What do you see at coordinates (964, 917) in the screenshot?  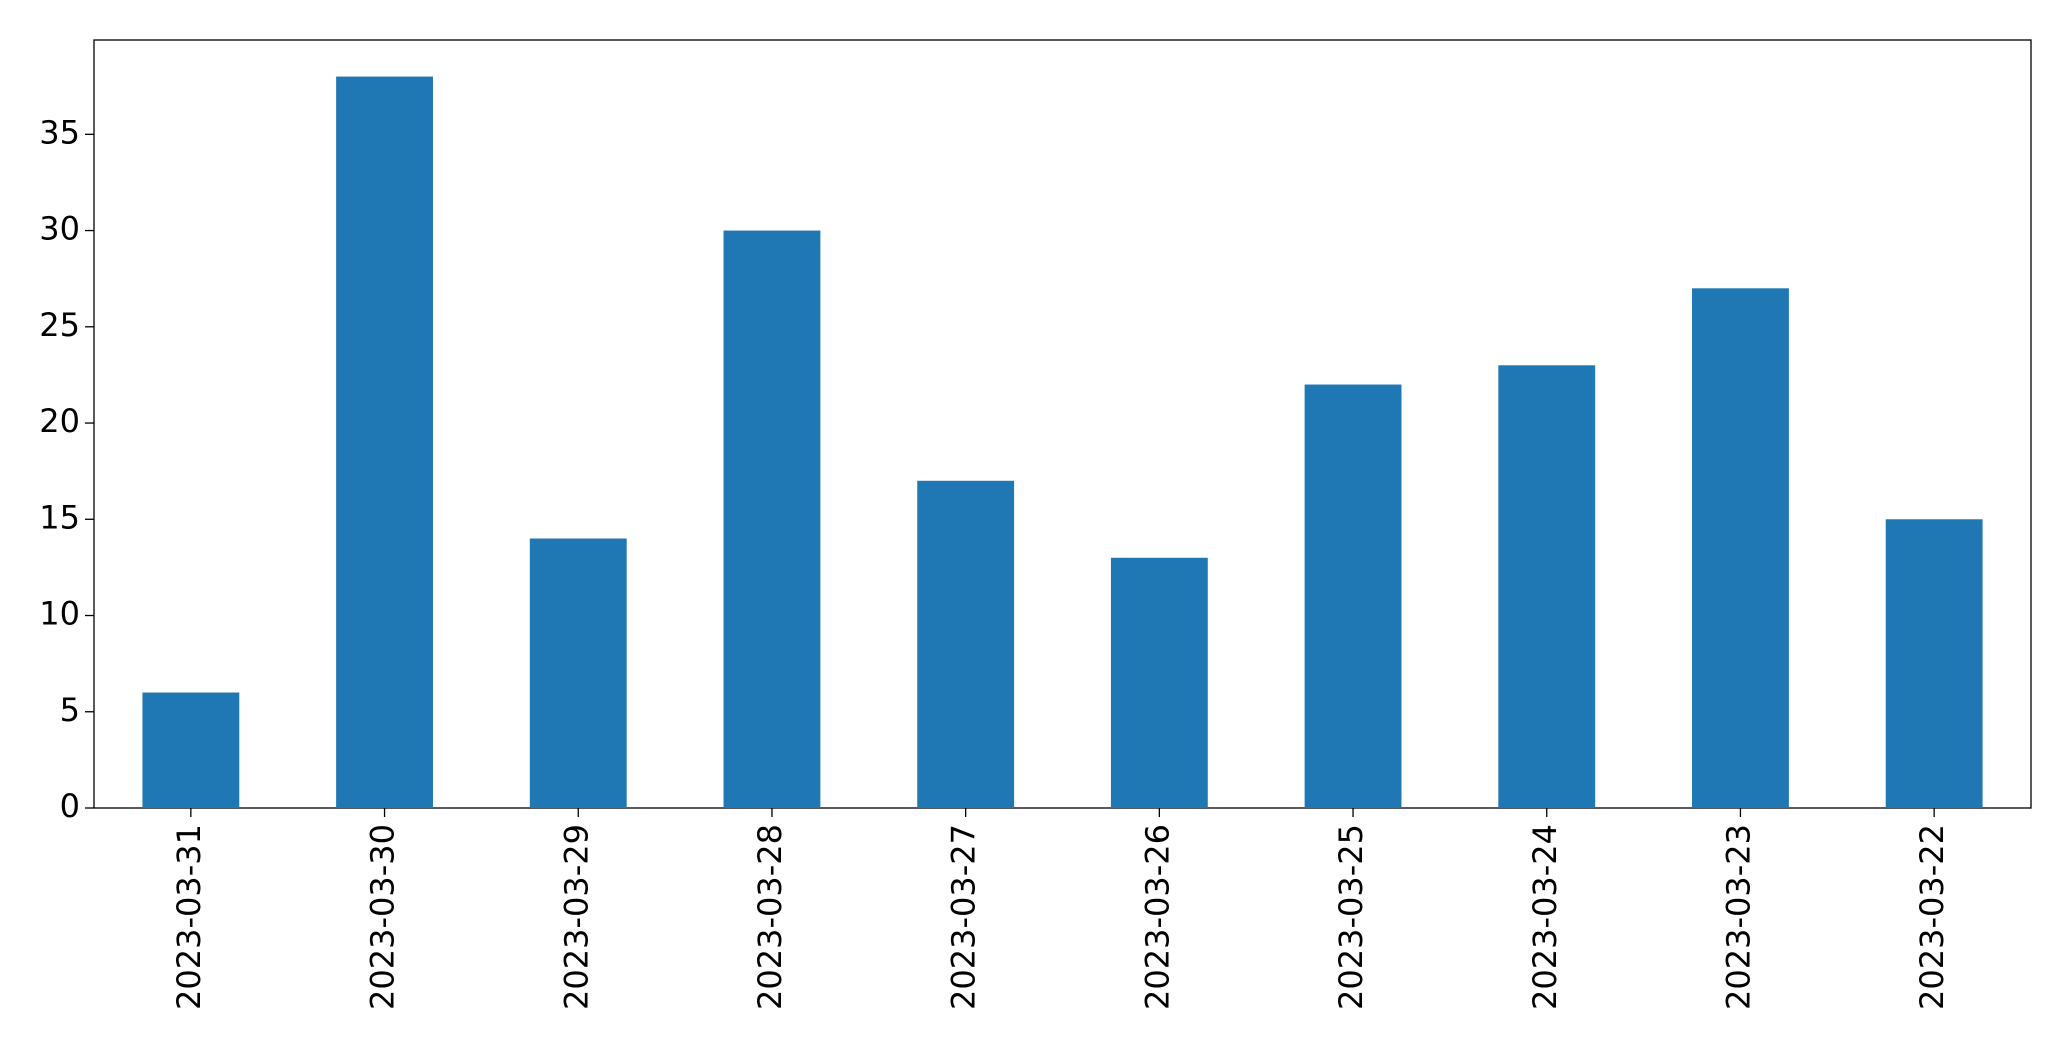 I see `x-tick-label: 2023-03-27` at bounding box center [964, 917].